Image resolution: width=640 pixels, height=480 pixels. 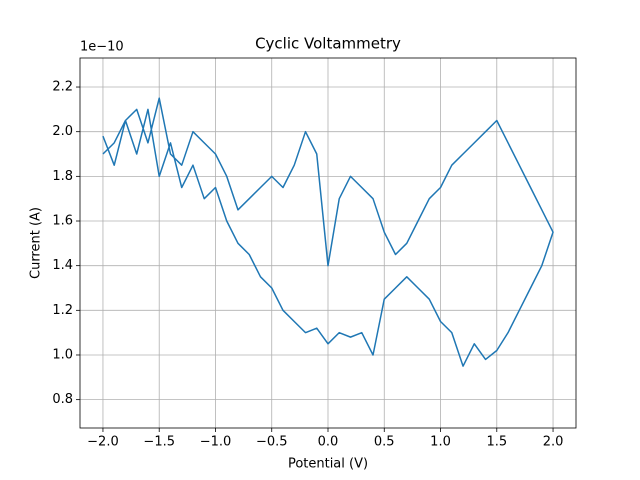 What do you see at coordinates (216, 442) in the screenshot?
I see `x-tick-label: −1.0` at bounding box center [216, 442].